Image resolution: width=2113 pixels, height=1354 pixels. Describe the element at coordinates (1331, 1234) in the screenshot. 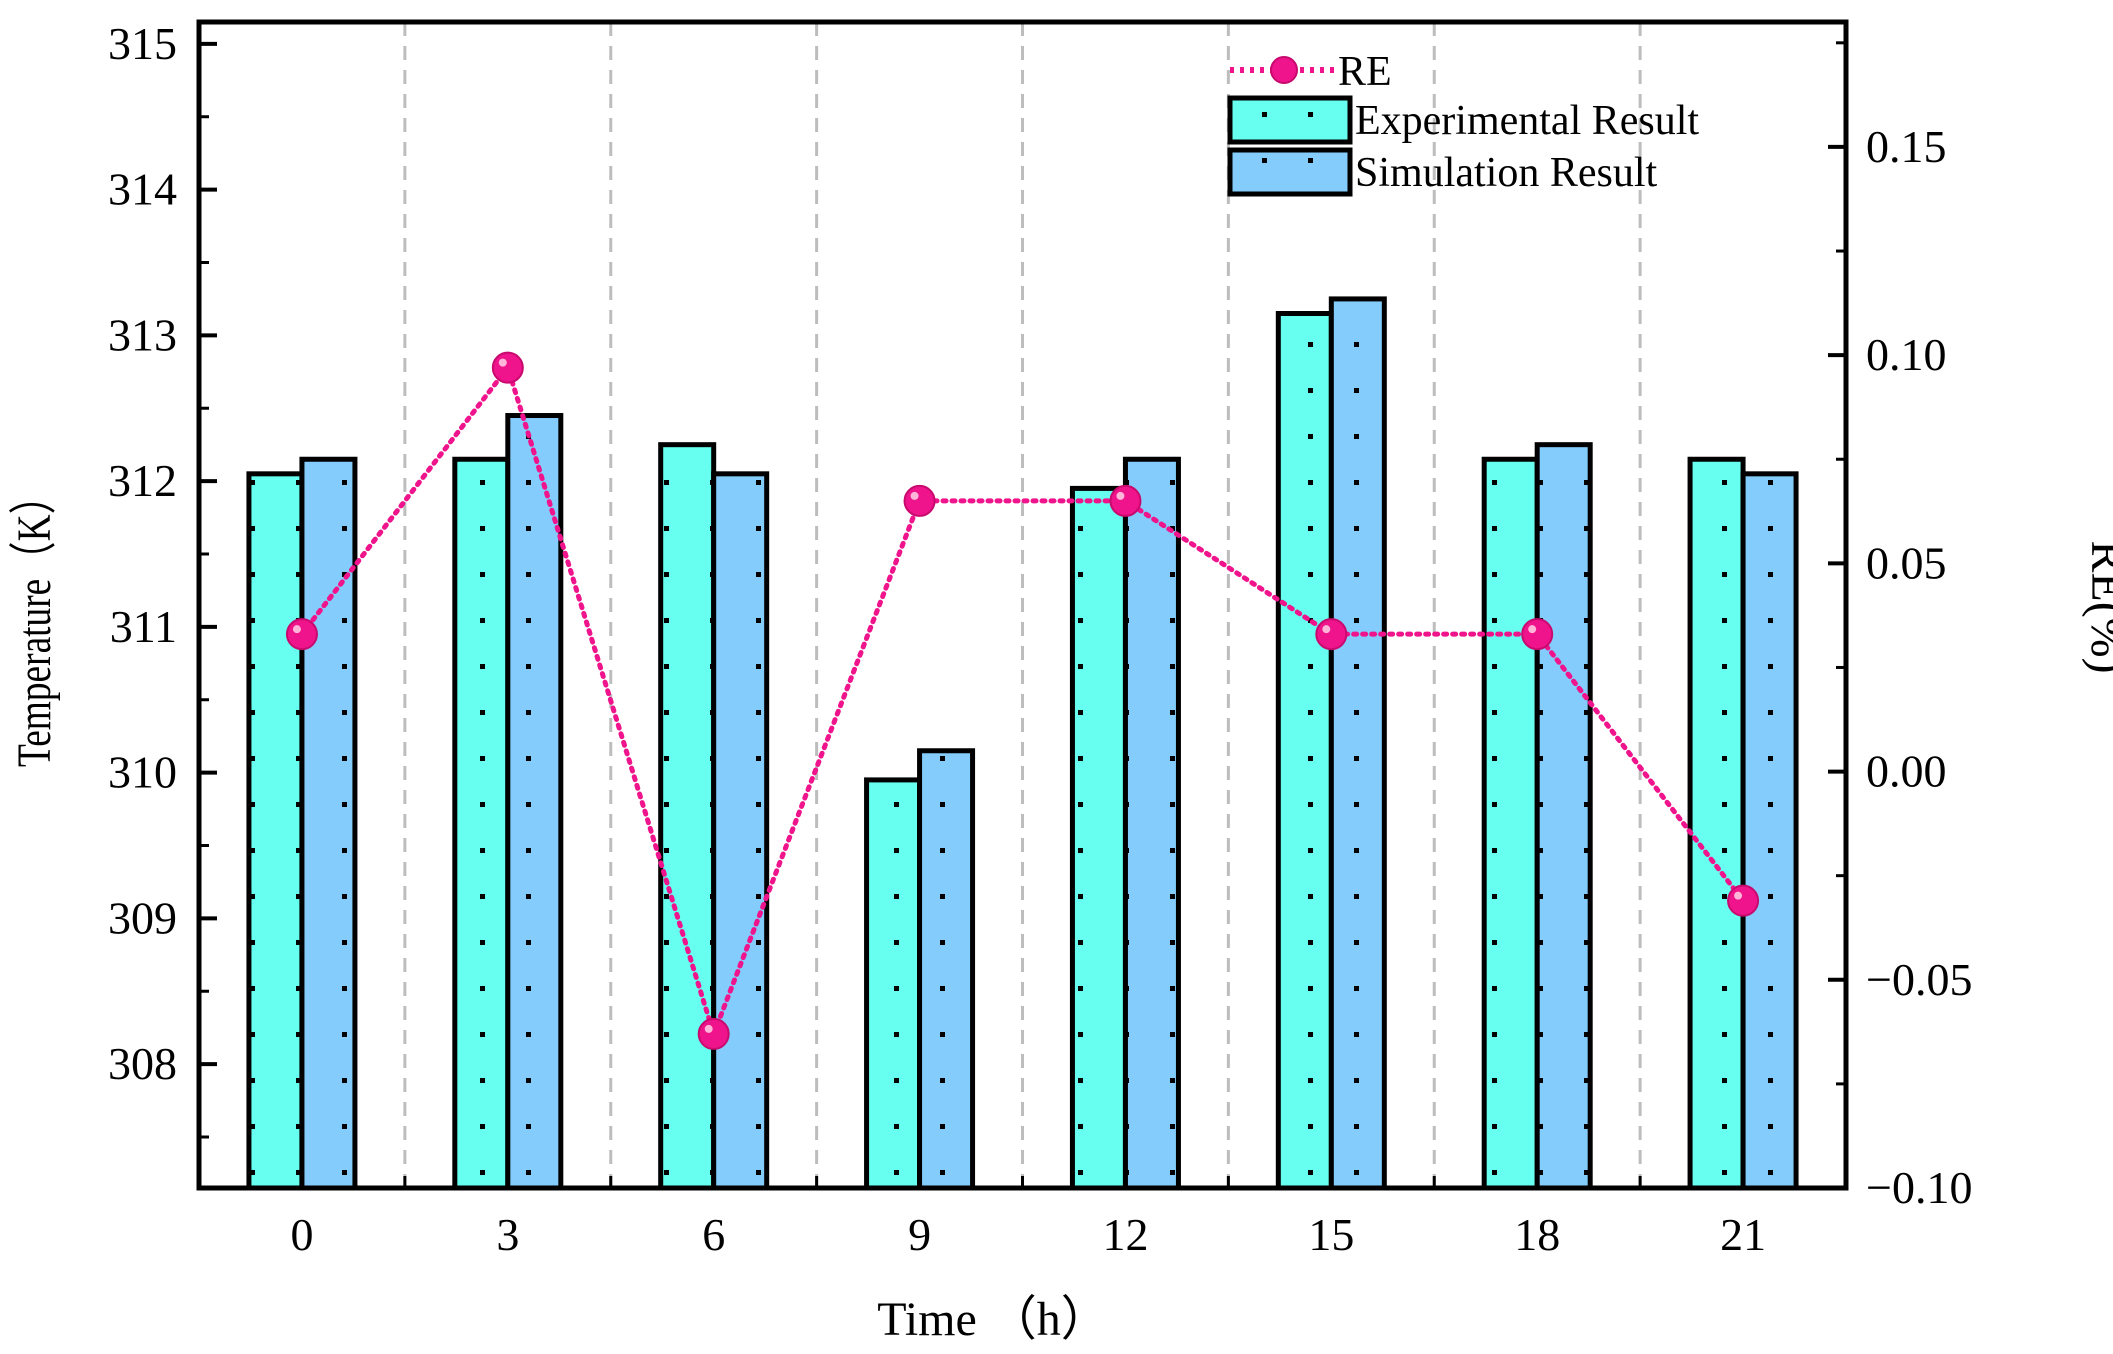

I see `x-tick-label: 15` at that location.